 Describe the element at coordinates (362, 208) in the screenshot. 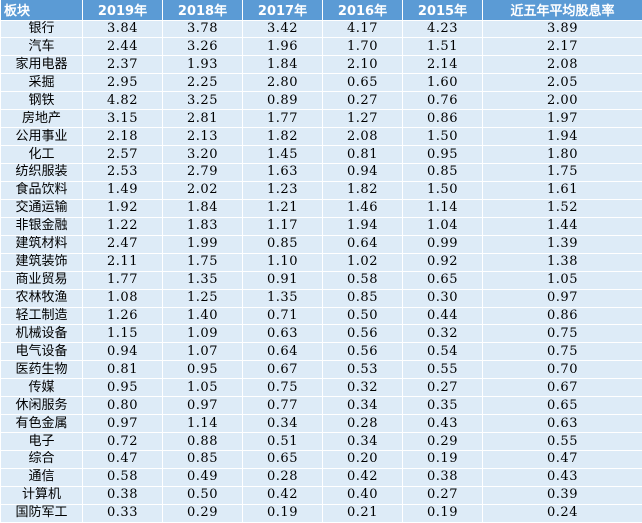

I see `value-2016-cell: 1.46` at that location.